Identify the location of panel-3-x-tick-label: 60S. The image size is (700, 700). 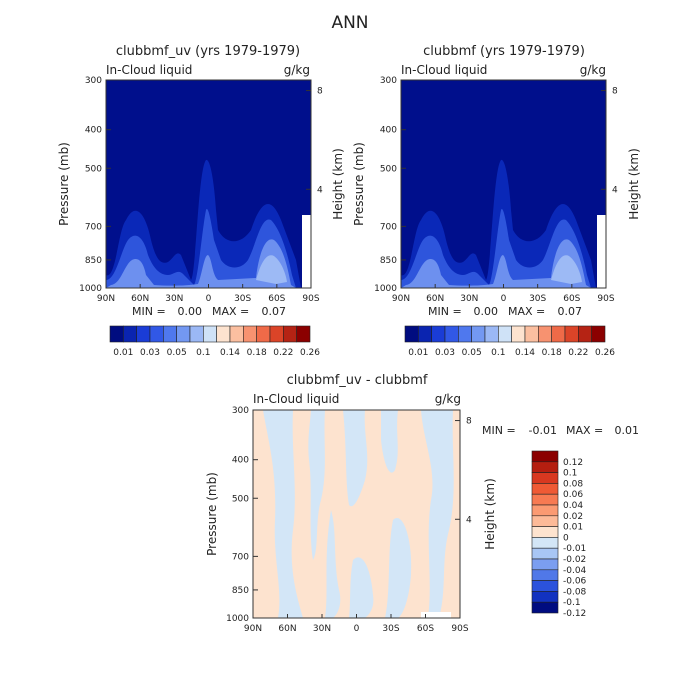
(425, 629).